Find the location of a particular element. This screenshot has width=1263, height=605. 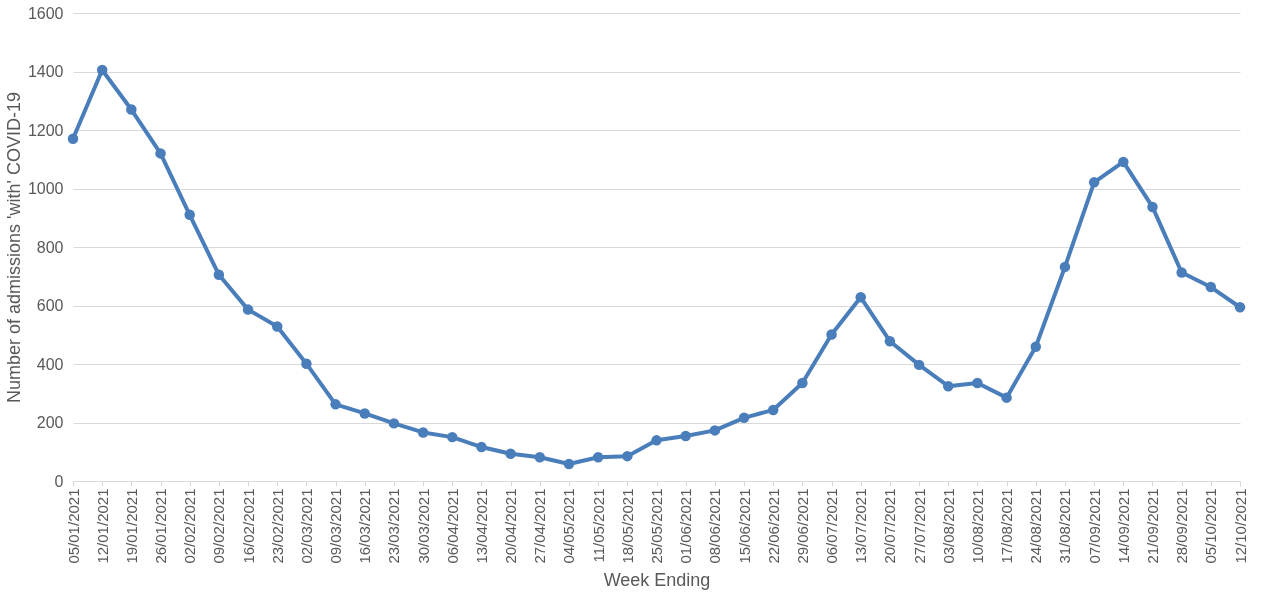

x-tick-label: 01/06/2021 is located at coordinates (686, 526).